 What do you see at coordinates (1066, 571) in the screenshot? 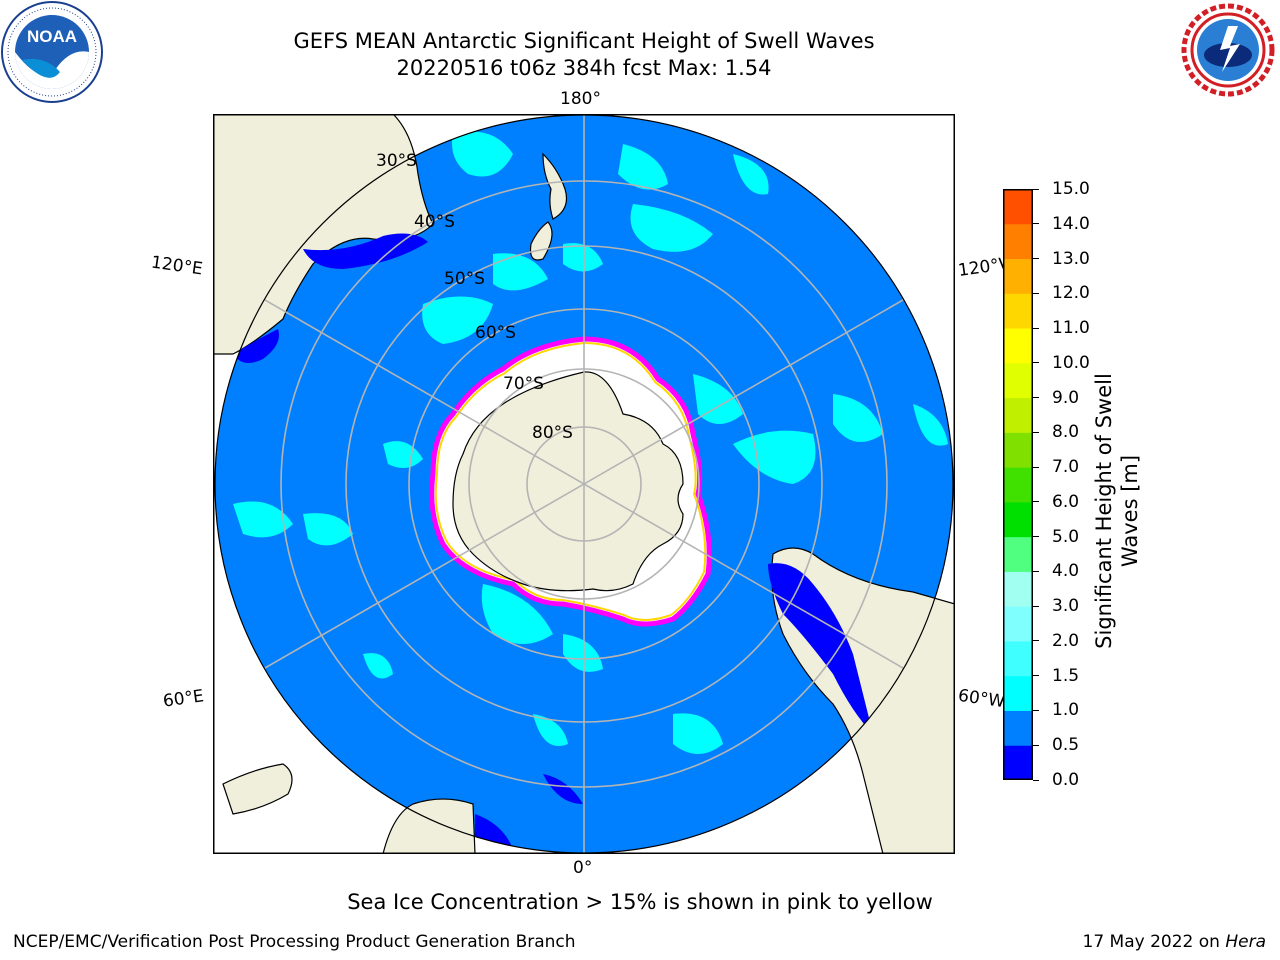
I see `colorbar-tick-label: 4.0` at bounding box center [1066, 571].